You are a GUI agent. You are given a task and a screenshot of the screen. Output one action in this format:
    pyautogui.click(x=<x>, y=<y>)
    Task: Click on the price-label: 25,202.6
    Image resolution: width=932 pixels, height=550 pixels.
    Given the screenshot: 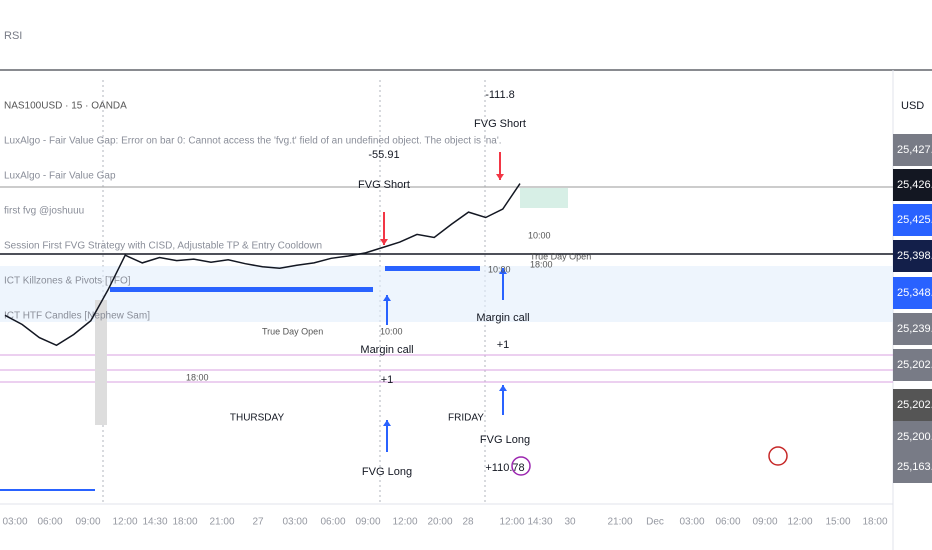 What is the action you would take?
    pyautogui.click(x=914, y=365)
    